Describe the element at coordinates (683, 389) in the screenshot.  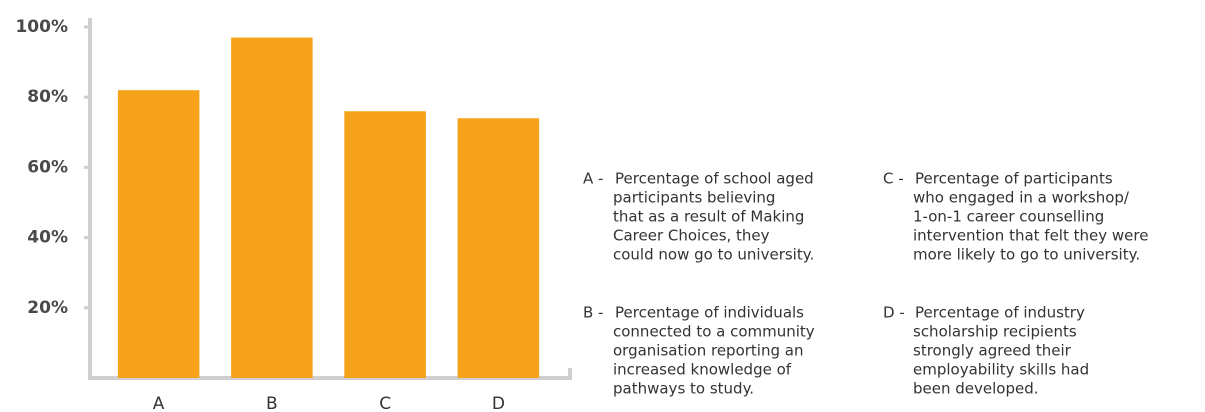
I see `note-line: pathways to study.` at that location.